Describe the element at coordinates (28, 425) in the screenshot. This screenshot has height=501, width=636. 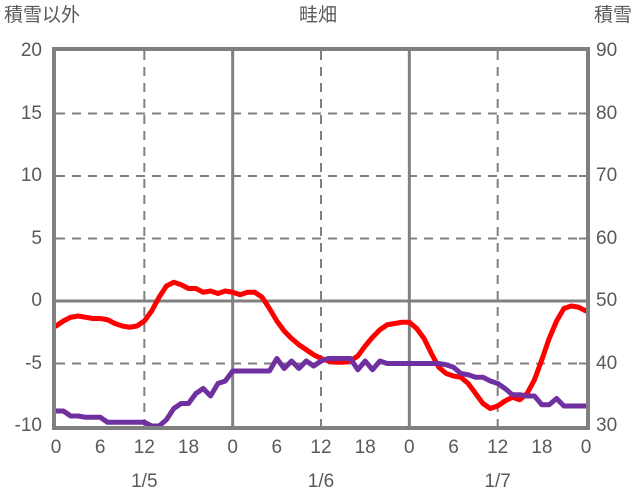
I see `left-axis-tick-label: -10` at that location.